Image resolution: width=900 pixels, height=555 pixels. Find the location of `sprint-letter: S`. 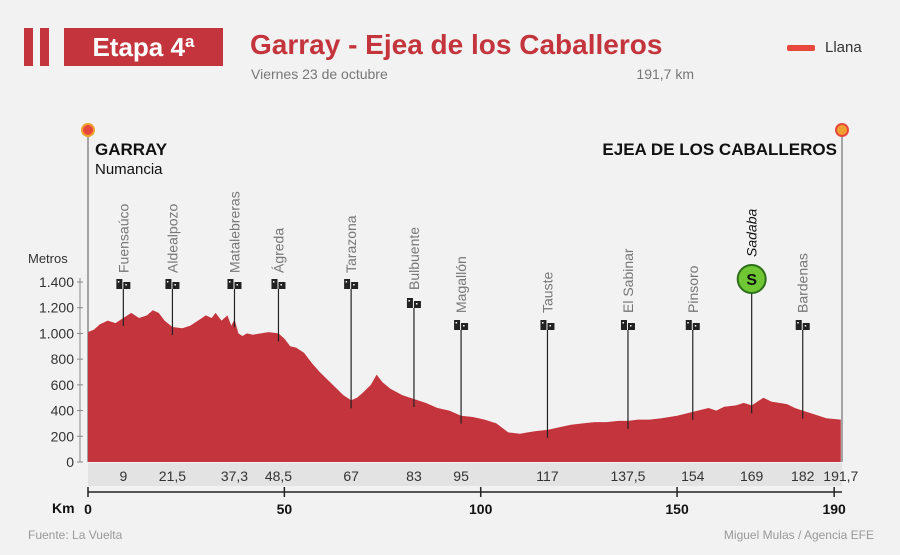

sprint-letter: S is located at coordinates (751, 280).